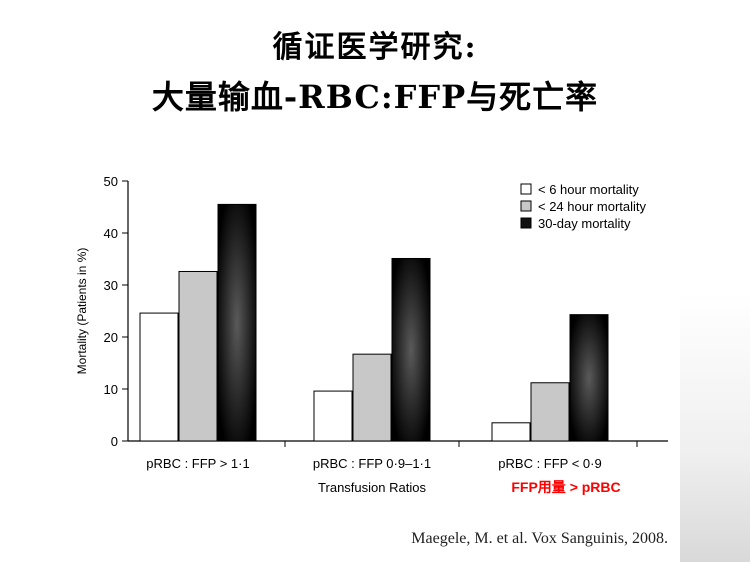  I want to click on x-category-label: pRBC : FFP > 1·1, so click(197, 463).